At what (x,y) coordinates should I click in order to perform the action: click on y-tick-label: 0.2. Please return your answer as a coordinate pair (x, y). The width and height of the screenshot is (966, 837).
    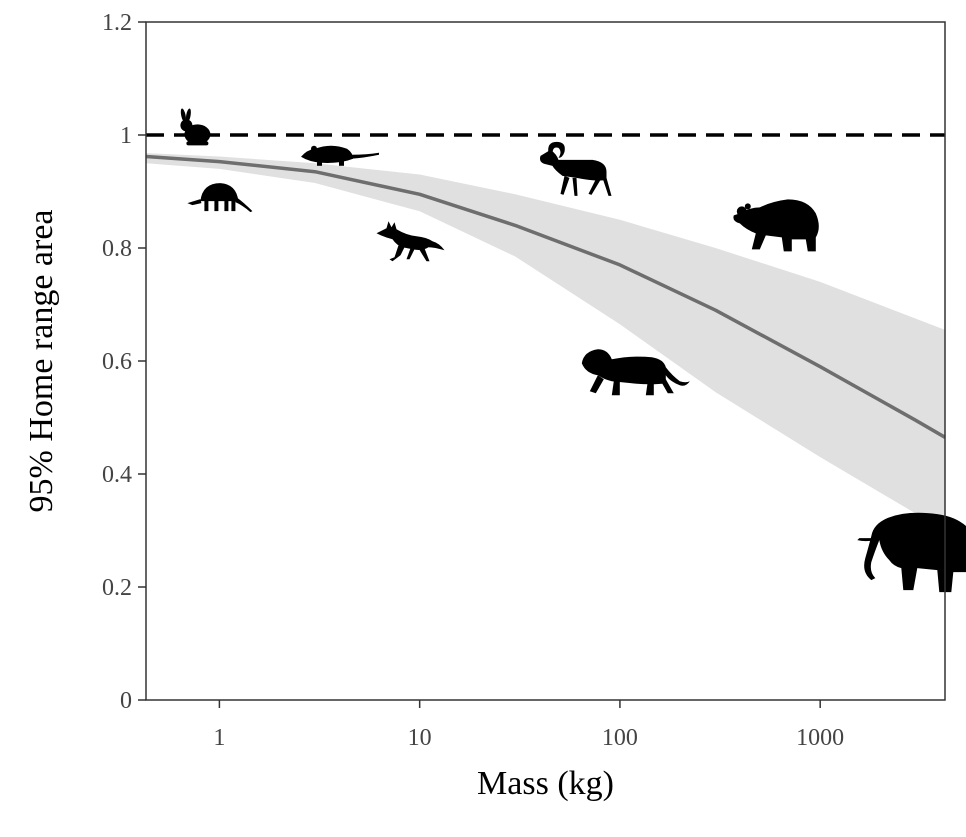
    Looking at the image, I should click on (117, 588).